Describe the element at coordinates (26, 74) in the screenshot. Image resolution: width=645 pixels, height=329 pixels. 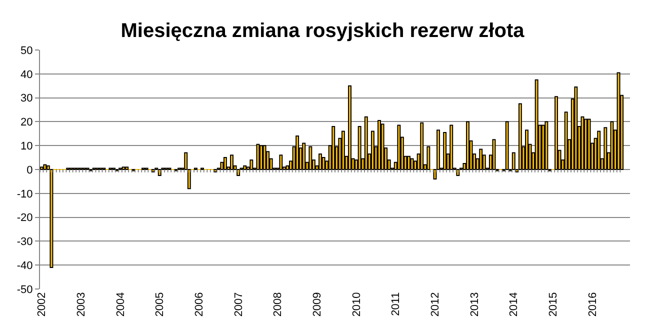
I see `y-tick-label: 40` at that location.